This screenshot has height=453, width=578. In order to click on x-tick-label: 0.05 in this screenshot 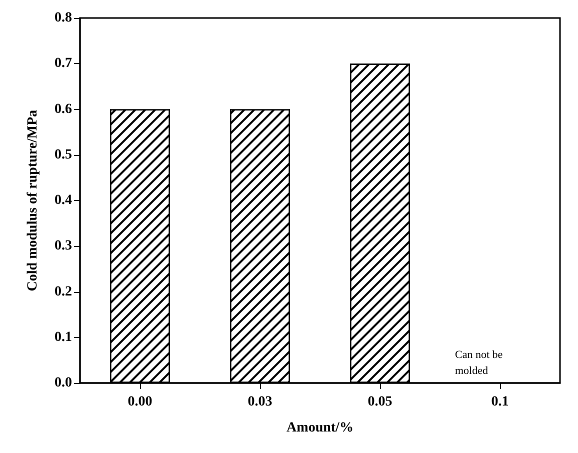, I will do `click(380, 402)`.